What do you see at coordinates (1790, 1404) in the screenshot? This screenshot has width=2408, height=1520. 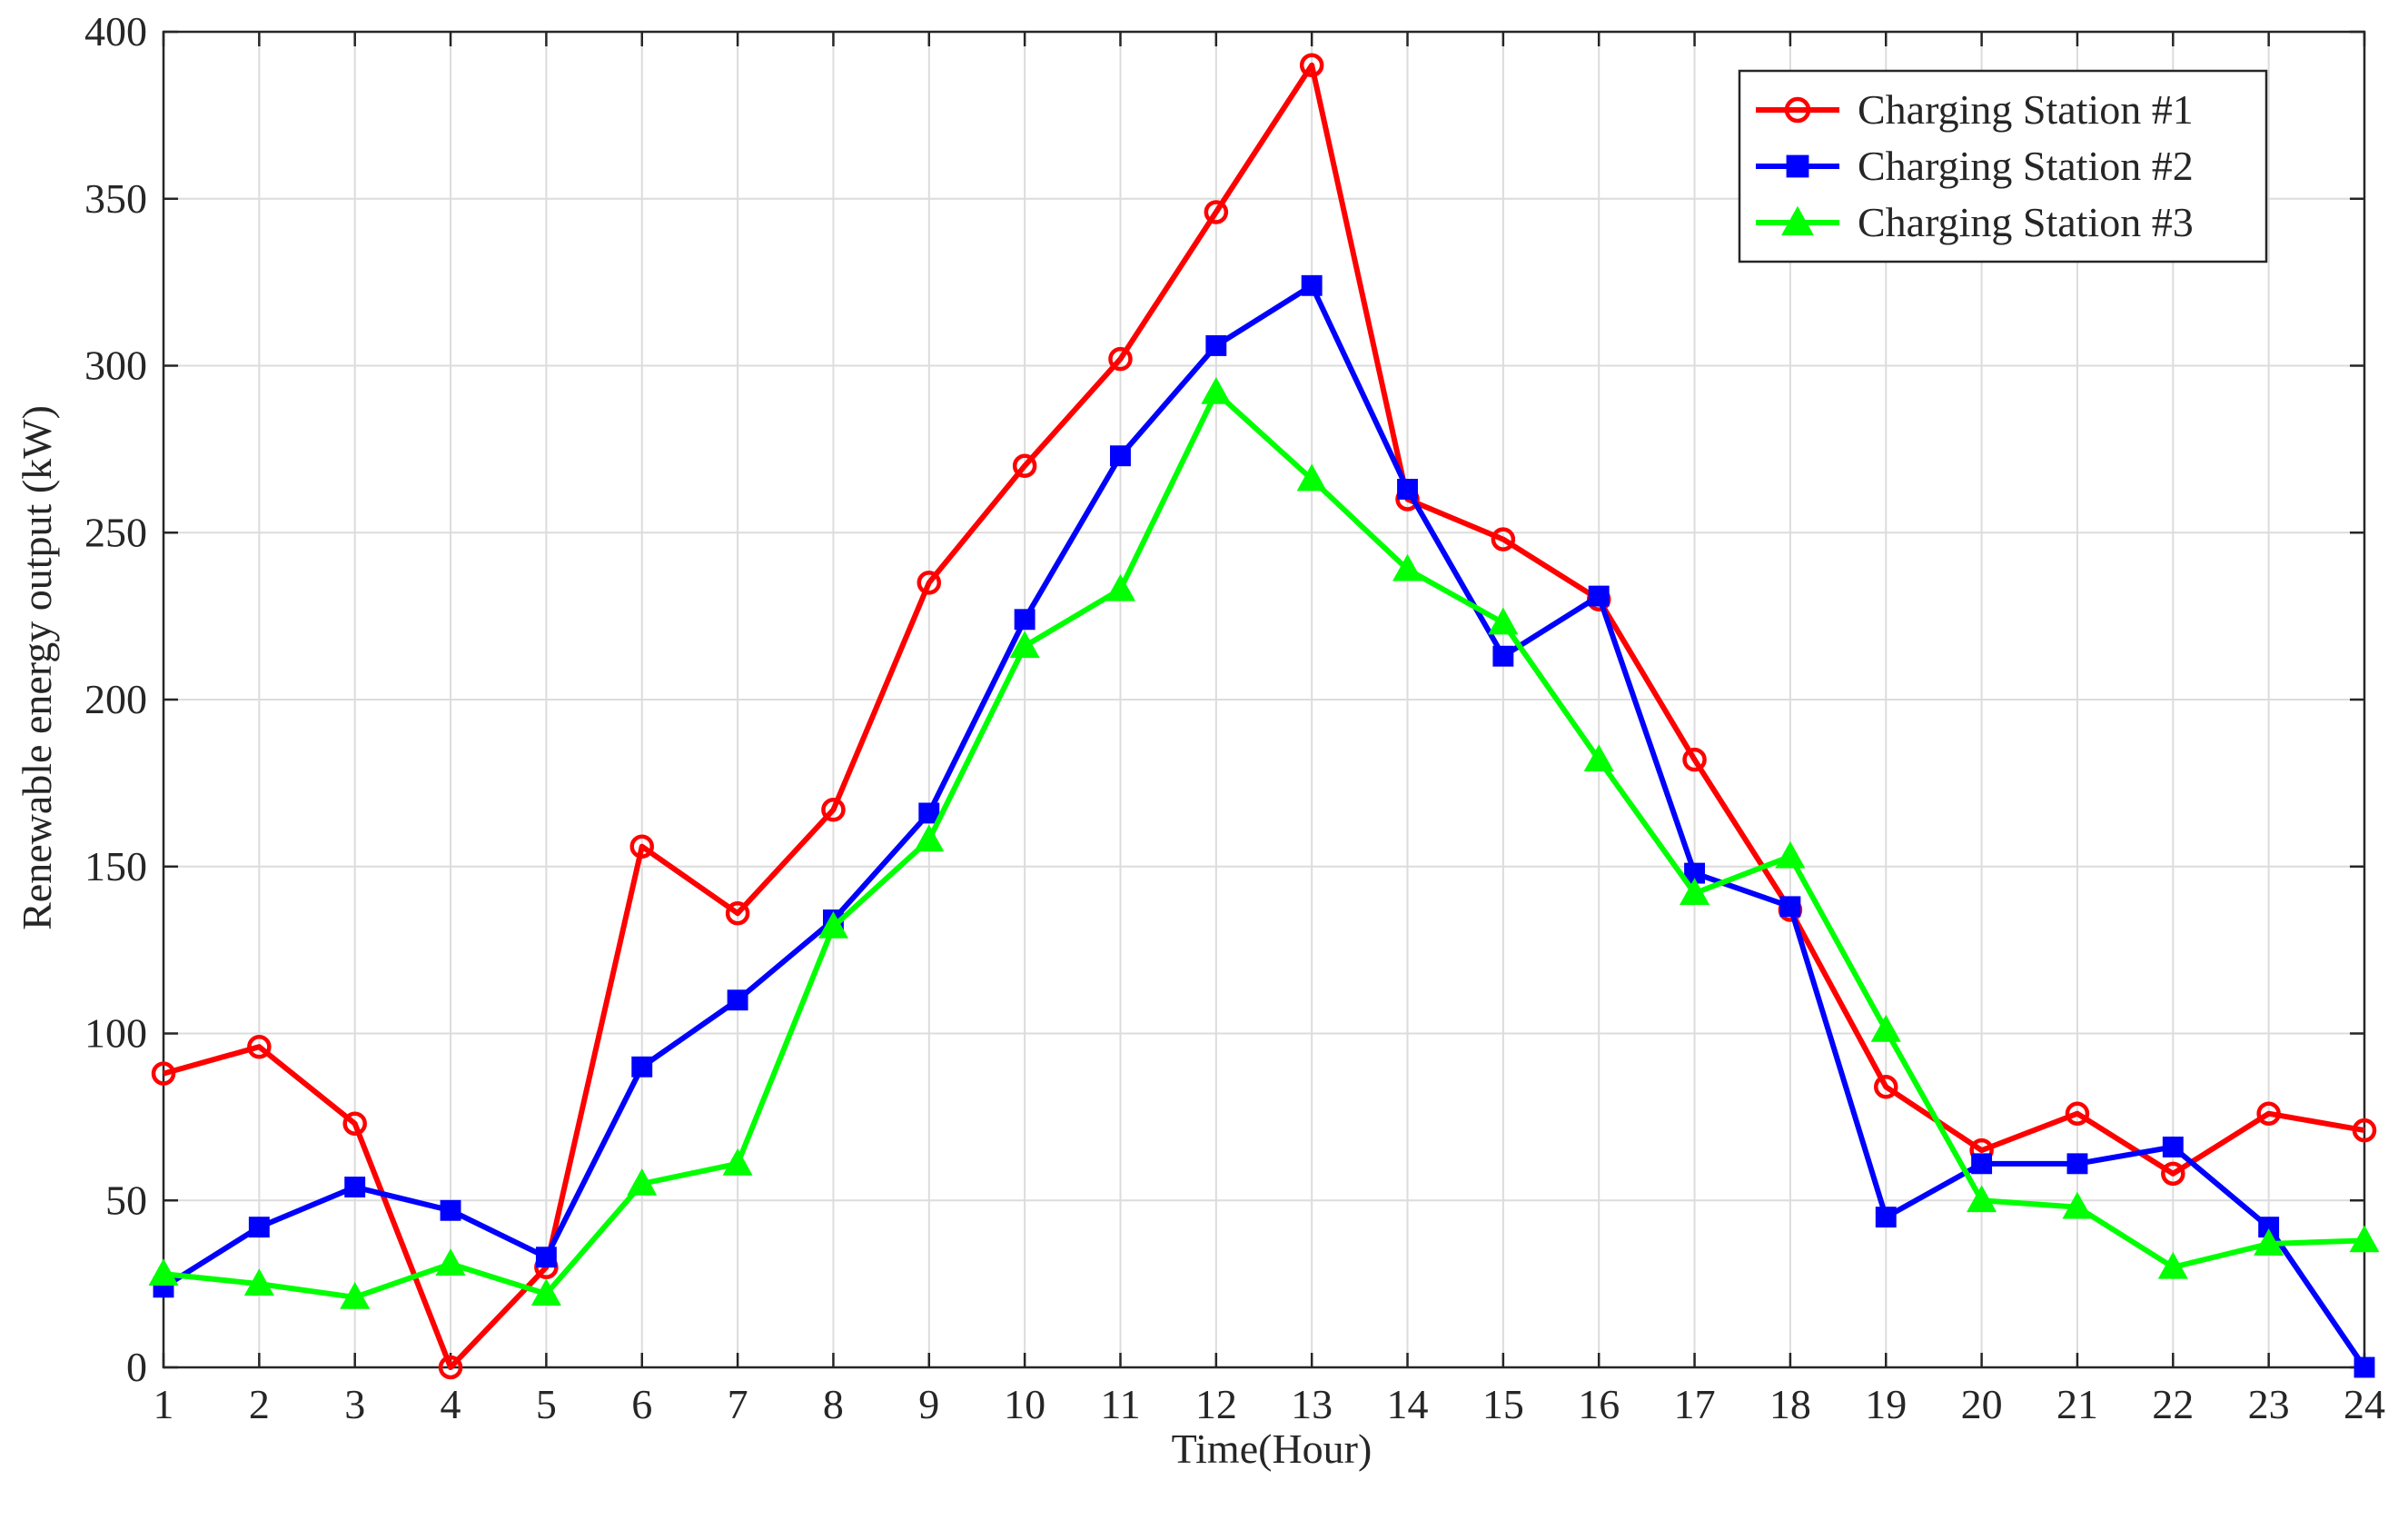 I see `x-tick-label: 18` at bounding box center [1790, 1404].